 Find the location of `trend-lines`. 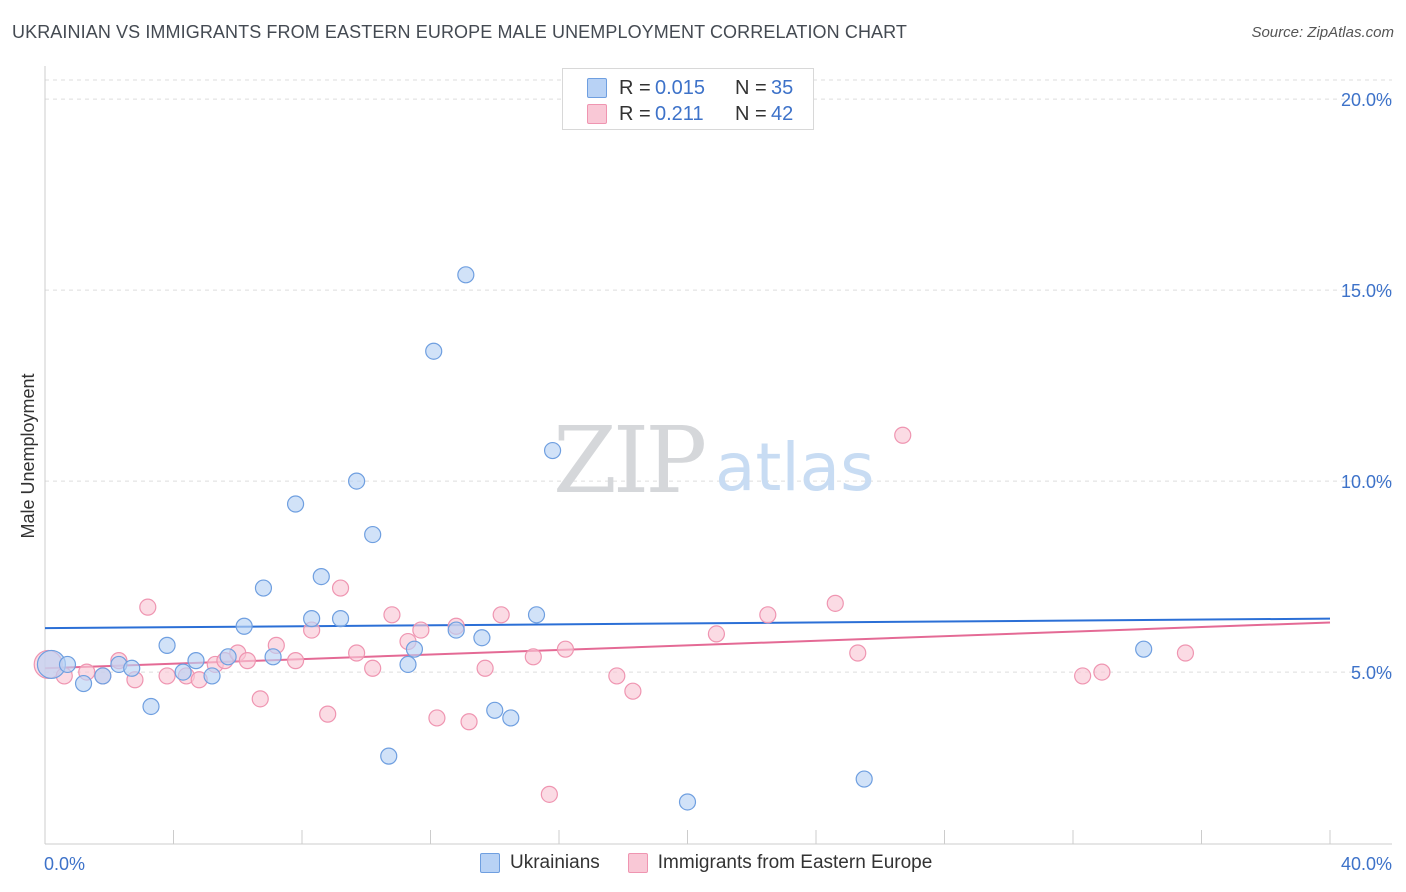

trend-lines is located at coordinates (687, 643).